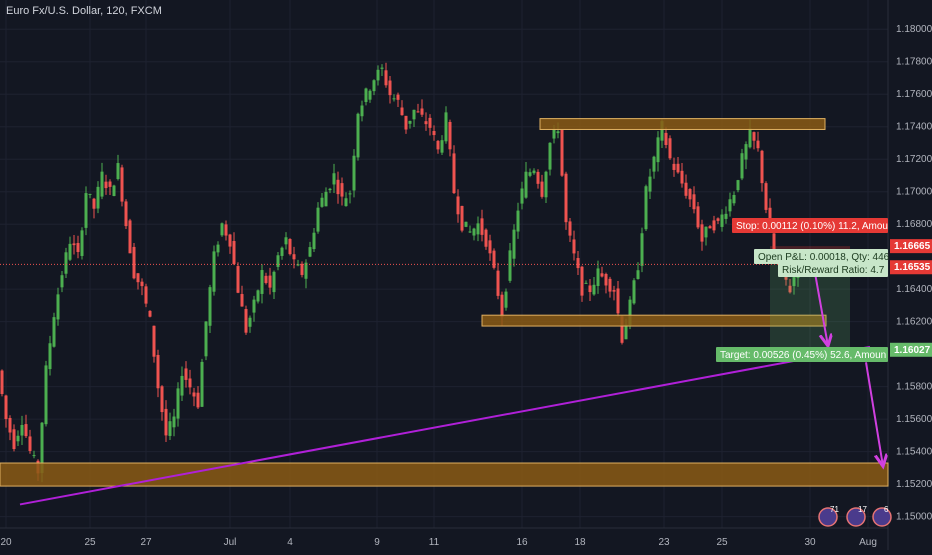  I want to click on risk-reward-label: Risk/Reward Ratio: 4.7, so click(833, 270).